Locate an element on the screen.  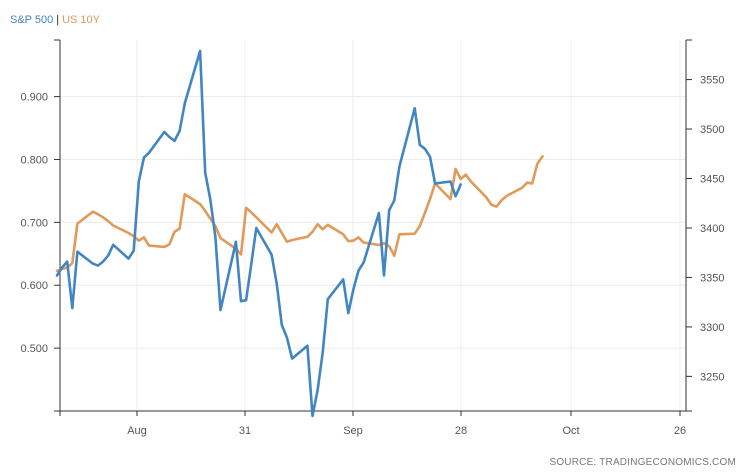
left-tick-label: 0.500 is located at coordinates (34, 349).